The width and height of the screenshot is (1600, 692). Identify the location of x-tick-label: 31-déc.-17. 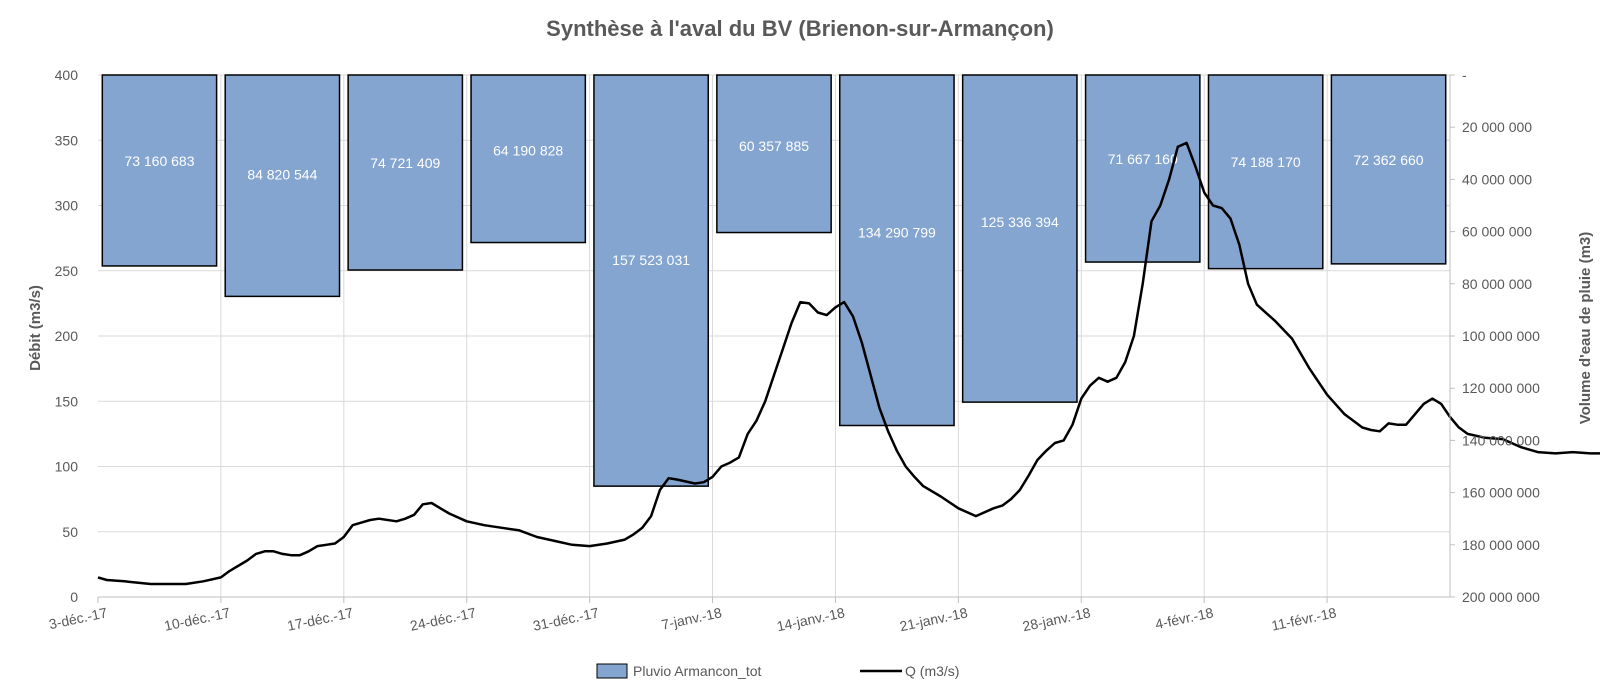
(565, 619).